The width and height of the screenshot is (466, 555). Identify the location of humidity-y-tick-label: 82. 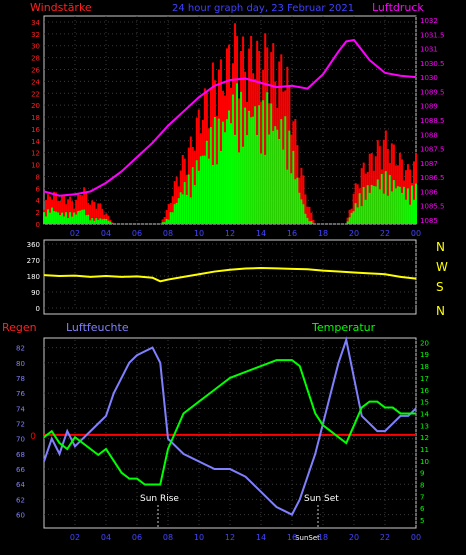
(20, 349).